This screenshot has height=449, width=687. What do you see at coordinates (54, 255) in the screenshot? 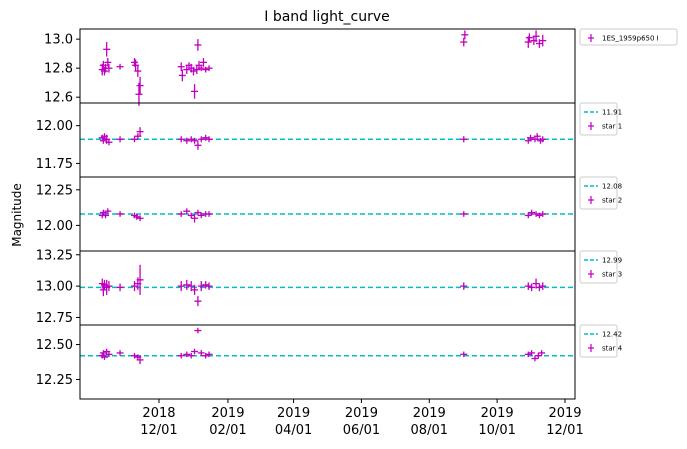
I see `y-tick-label: 13.25` at bounding box center [54, 255].